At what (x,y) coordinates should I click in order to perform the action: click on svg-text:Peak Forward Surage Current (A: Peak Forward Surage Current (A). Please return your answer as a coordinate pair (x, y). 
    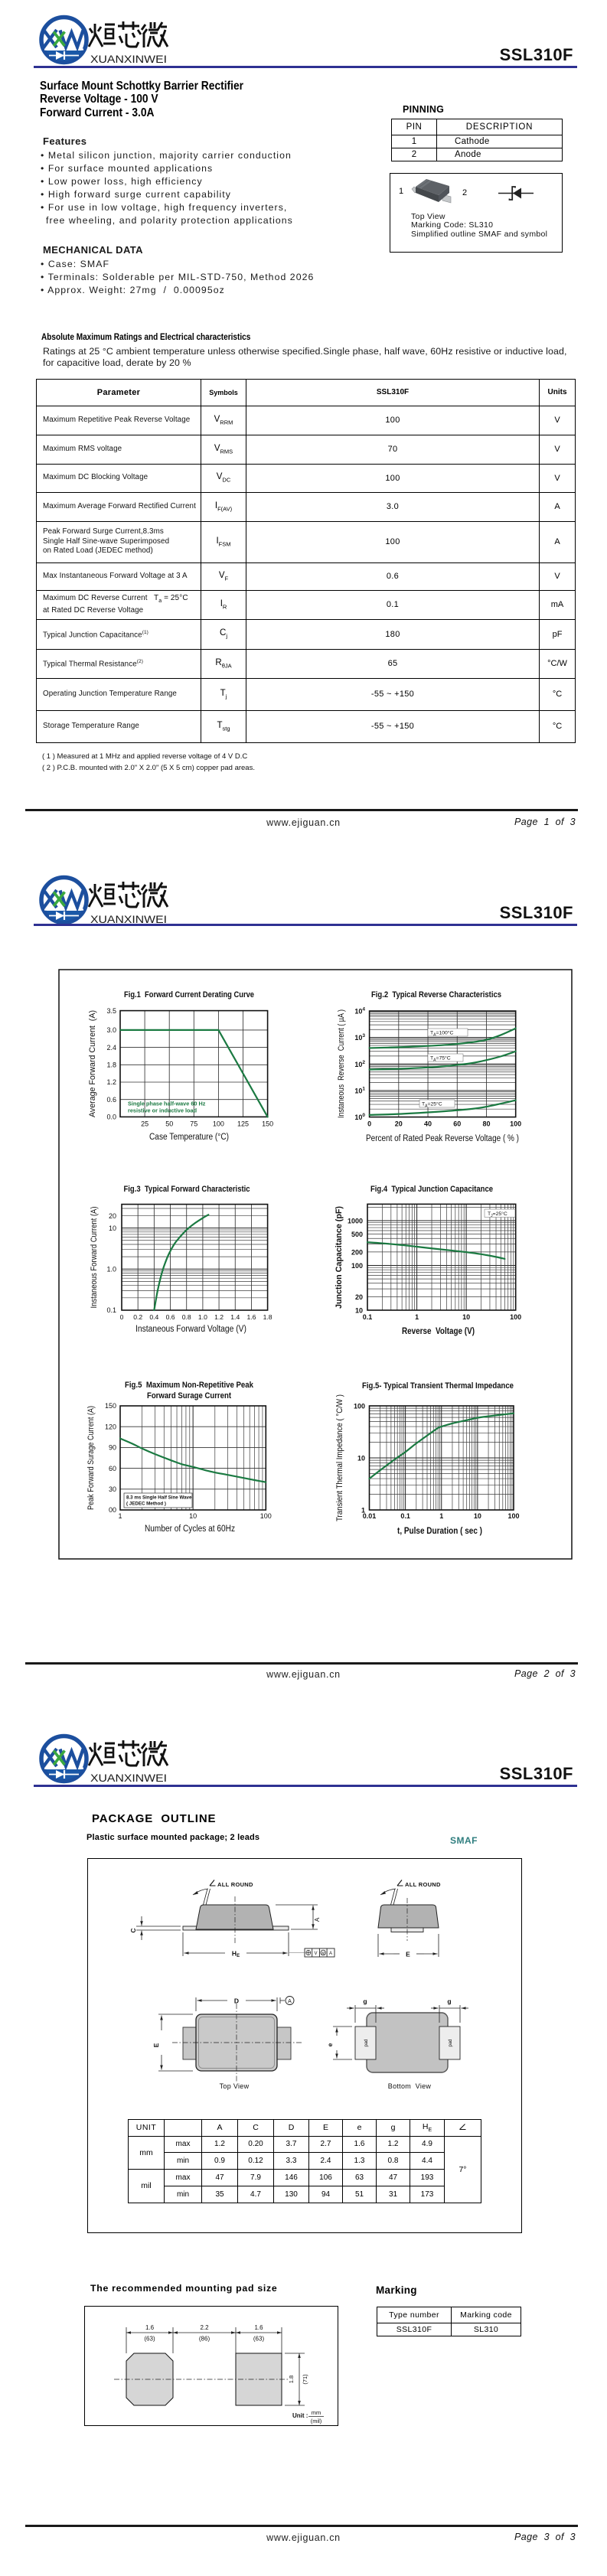
    Looking at the image, I should click on (91, 1458).